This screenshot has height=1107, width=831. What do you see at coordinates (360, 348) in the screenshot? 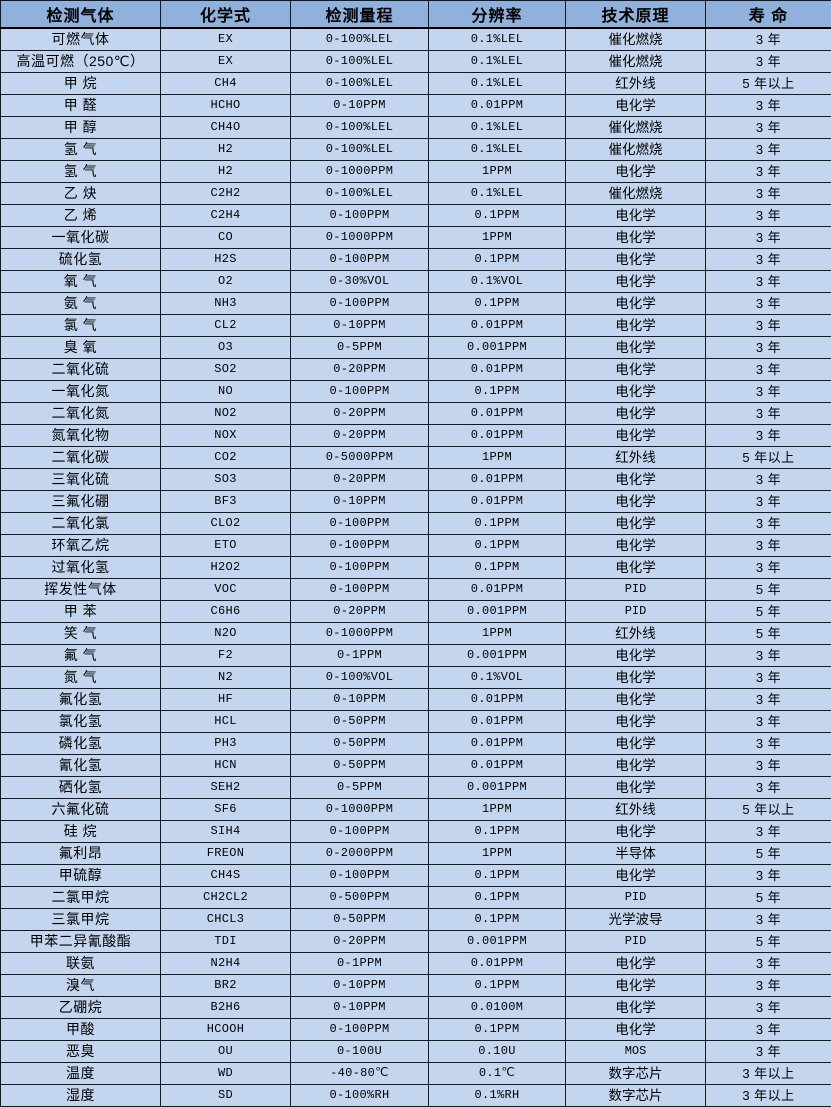
I see `cell-range: 0-5PPM` at bounding box center [360, 348].